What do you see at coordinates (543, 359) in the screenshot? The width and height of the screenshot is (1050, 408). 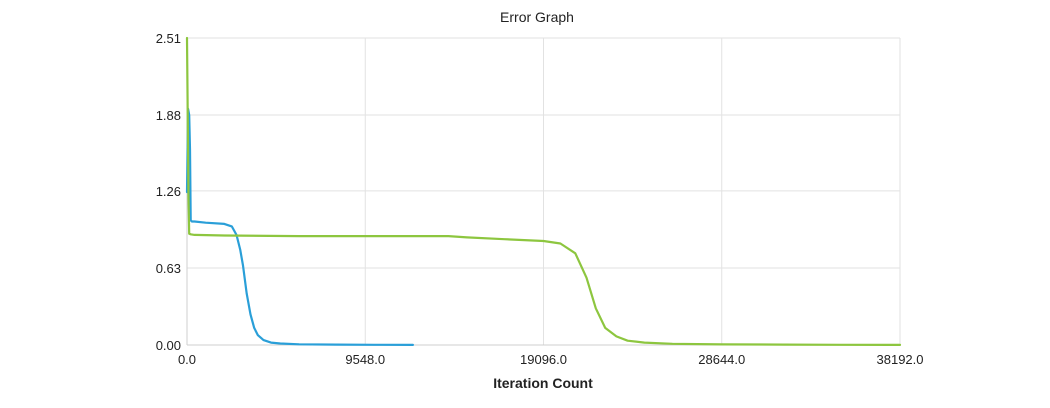 I see `x-tick-label: 19096.0` at bounding box center [543, 359].